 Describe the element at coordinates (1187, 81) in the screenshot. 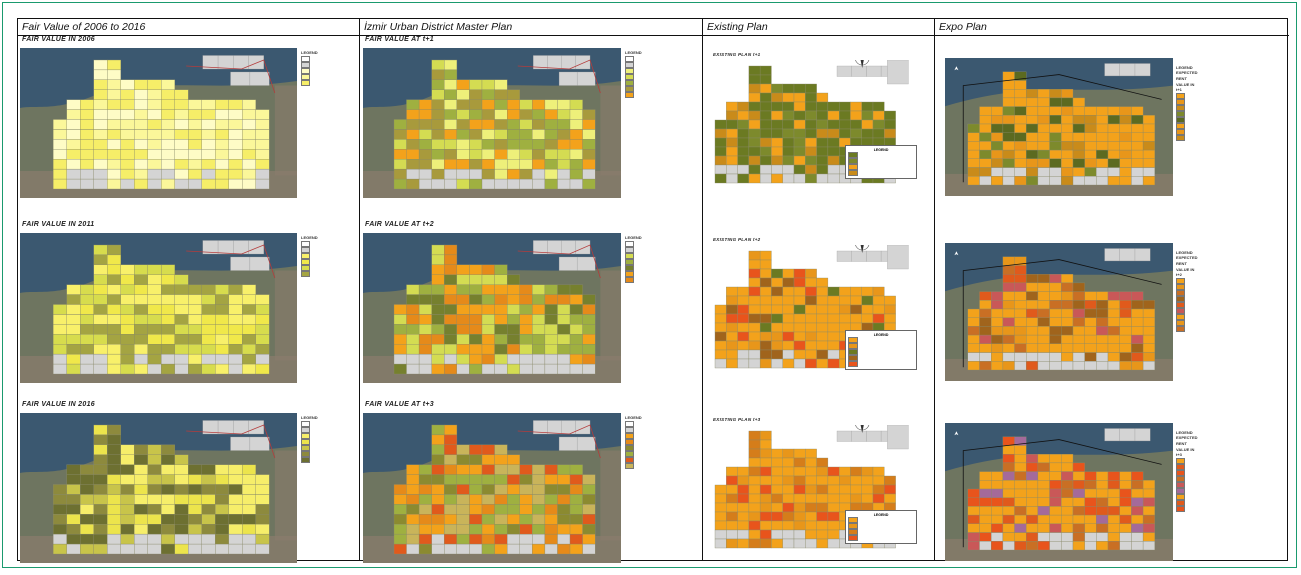

I see `legend-subtitle: EXPECTED RENT VALUE IN t+1` at that location.